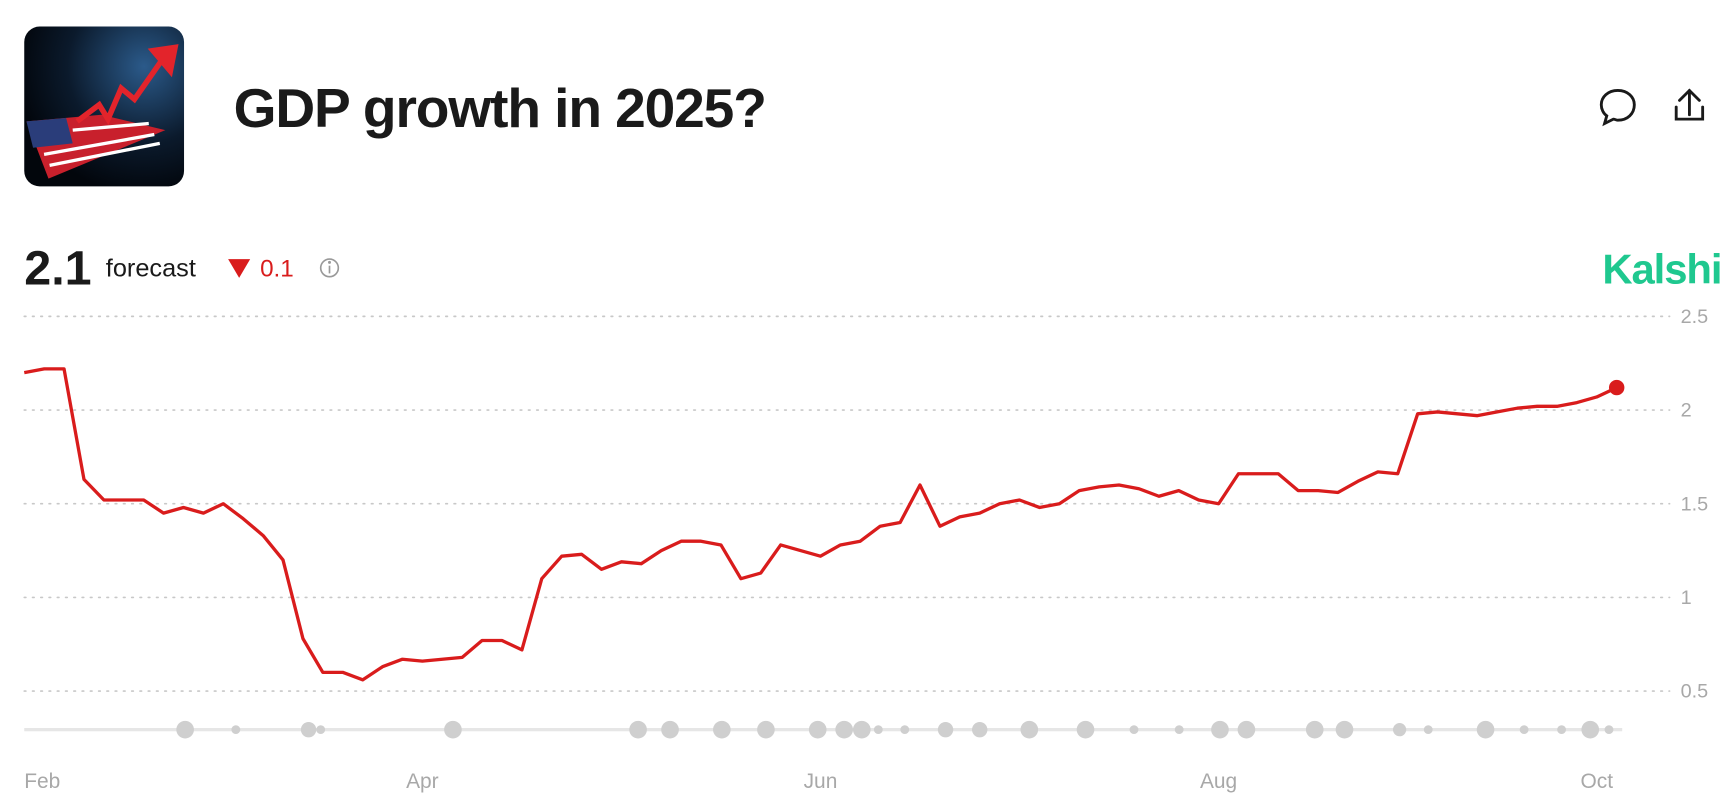  Describe the element at coordinates (1617, 108) in the screenshot. I see `comment-button` at that location.